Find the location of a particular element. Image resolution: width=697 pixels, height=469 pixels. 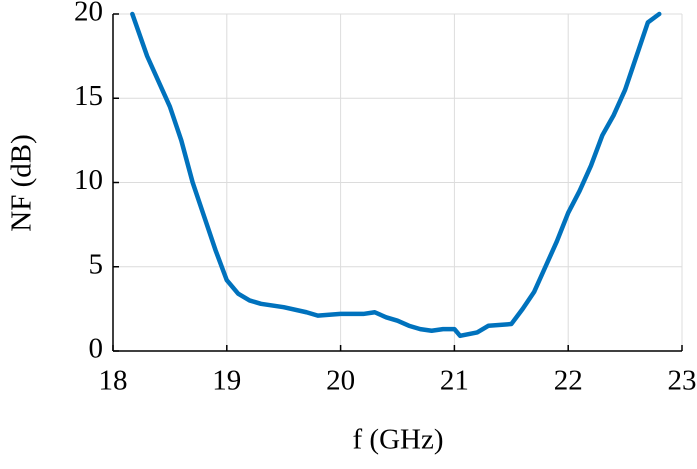

x-tick-label: 20 is located at coordinates (340, 381).